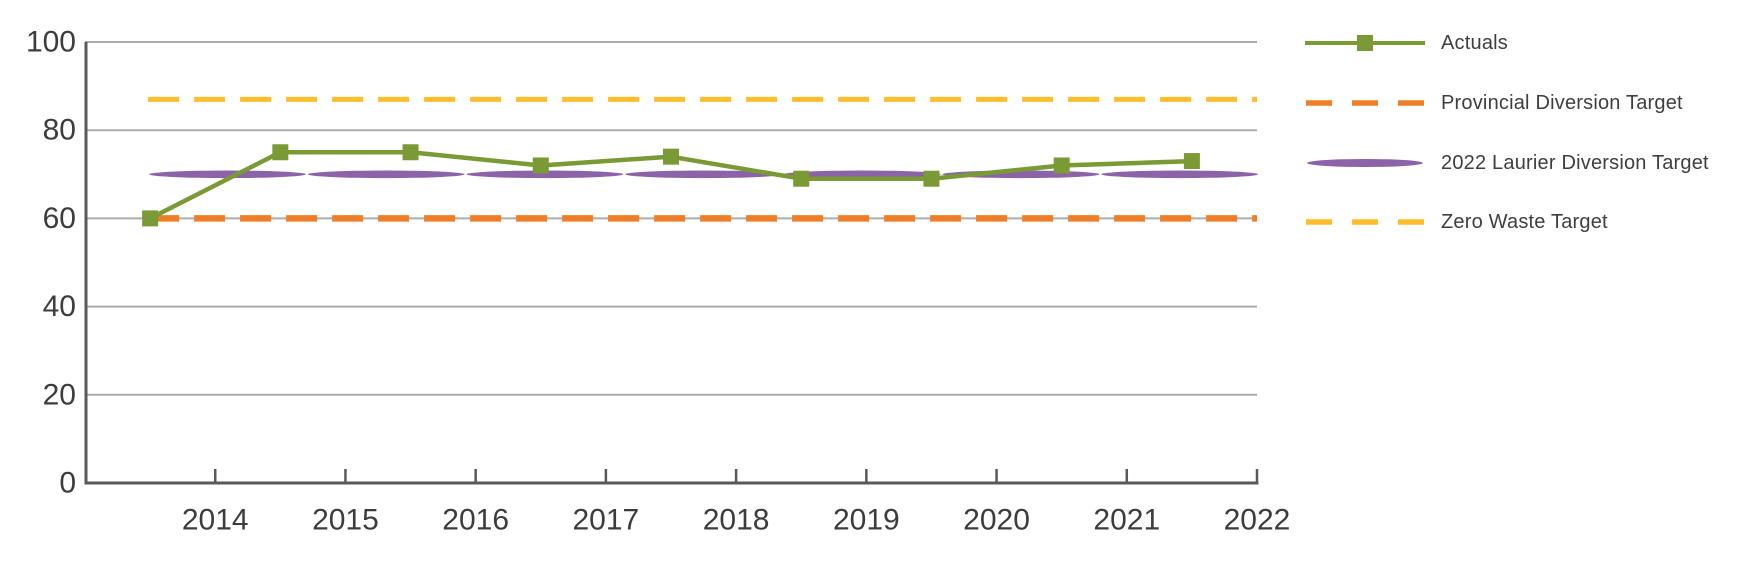 Image resolution: width=1760 pixels, height=568 pixels. What do you see at coordinates (1524, 221) in the screenshot?
I see `legend-label-zero-waste-target: Zero Waste Target` at bounding box center [1524, 221].